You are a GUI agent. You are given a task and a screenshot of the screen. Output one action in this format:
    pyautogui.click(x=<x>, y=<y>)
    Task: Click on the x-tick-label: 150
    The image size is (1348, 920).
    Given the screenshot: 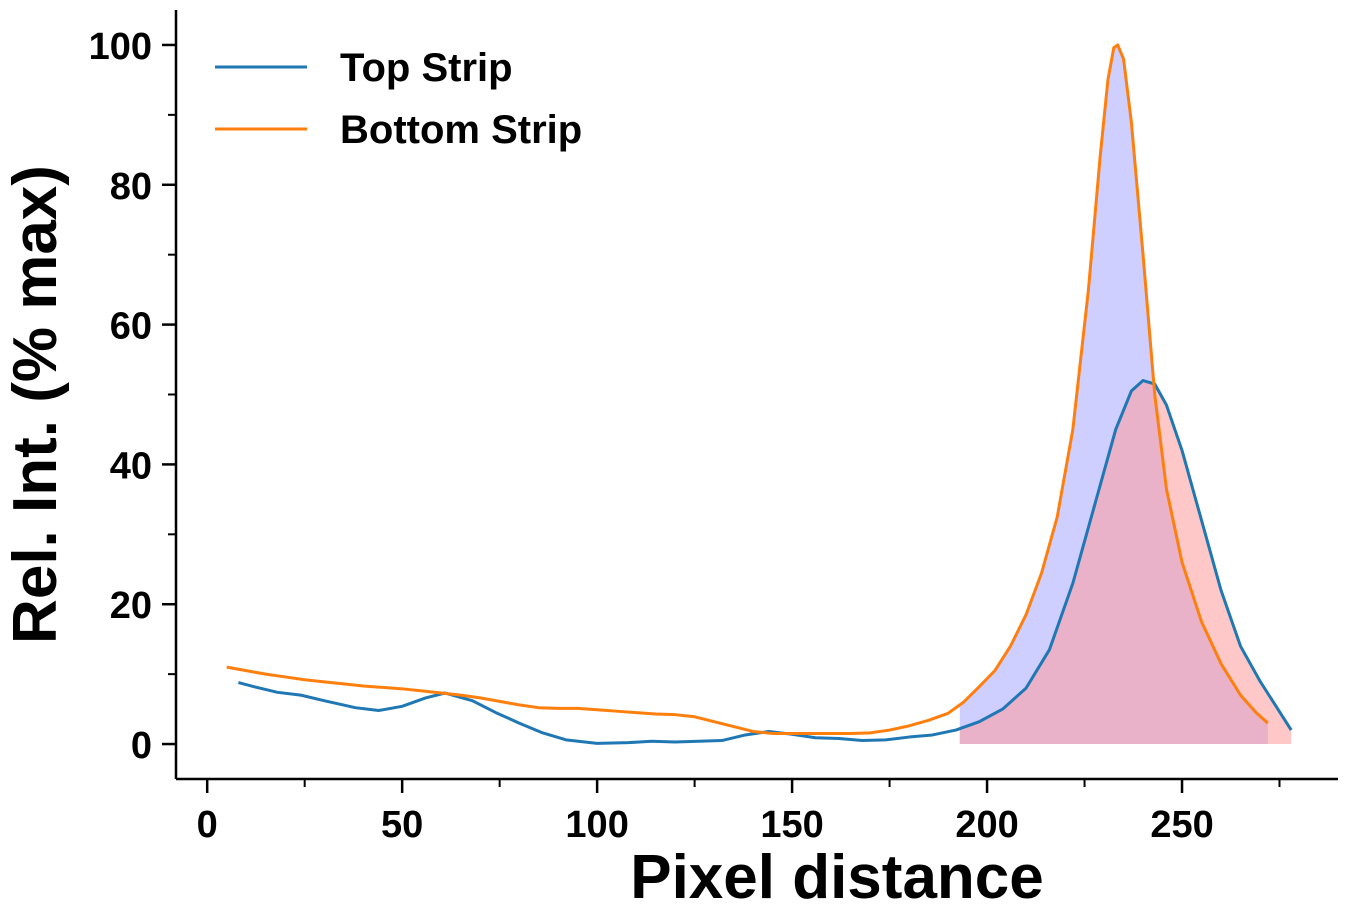 What is the action you would take?
    pyautogui.click(x=791, y=825)
    